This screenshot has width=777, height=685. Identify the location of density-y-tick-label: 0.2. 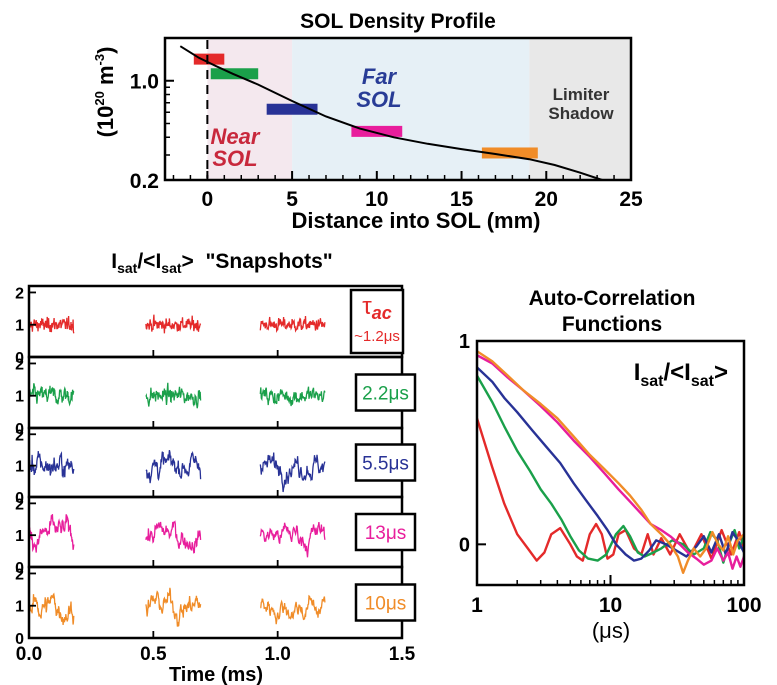
(144, 181).